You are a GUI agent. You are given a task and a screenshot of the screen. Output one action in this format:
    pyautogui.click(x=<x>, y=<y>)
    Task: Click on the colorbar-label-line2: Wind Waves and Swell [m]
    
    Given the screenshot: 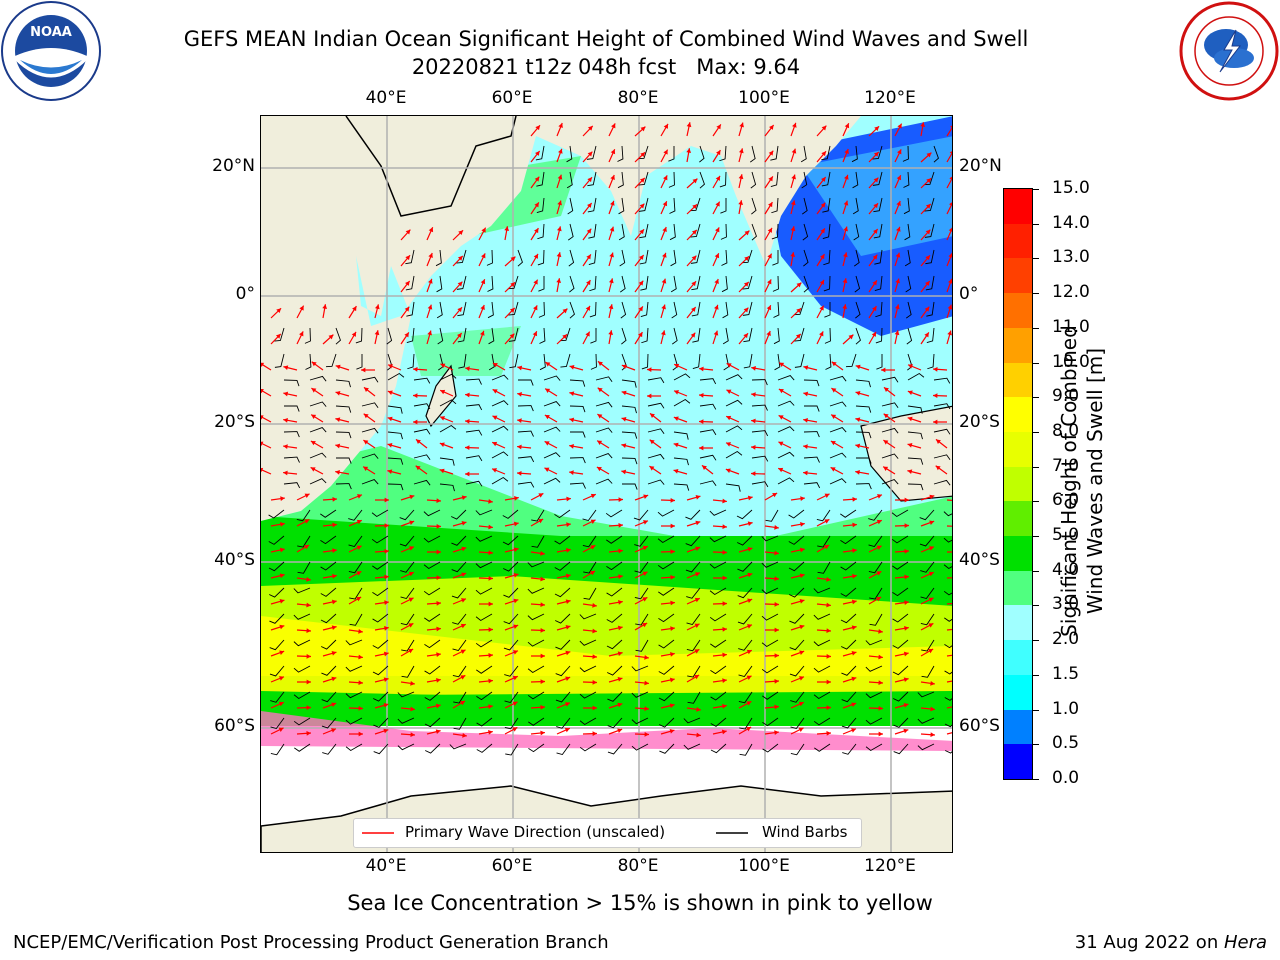 What is the action you would take?
    pyautogui.click(x=1095, y=481)
    